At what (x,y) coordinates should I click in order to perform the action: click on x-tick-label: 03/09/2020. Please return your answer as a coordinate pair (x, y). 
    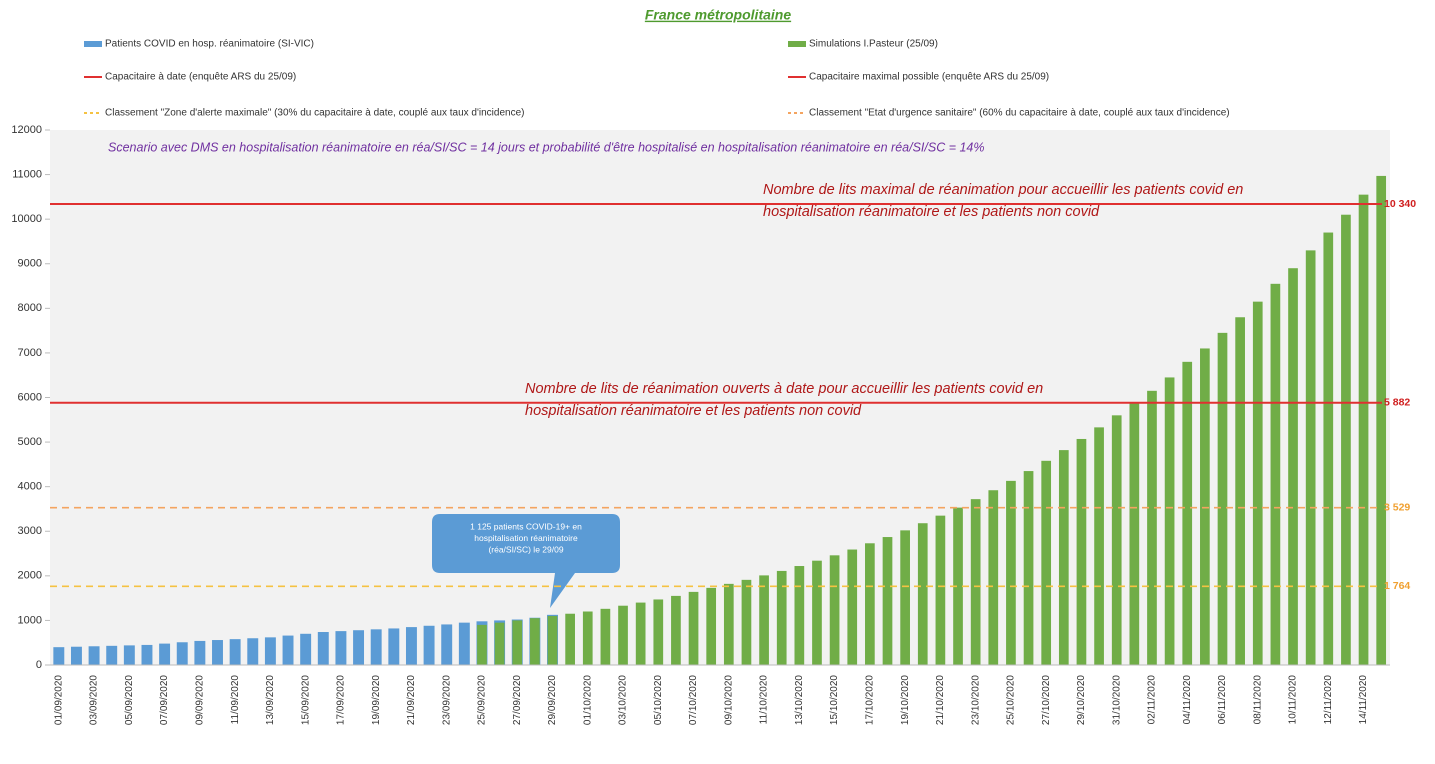
    Looking at the image, I should click on (94, 700).